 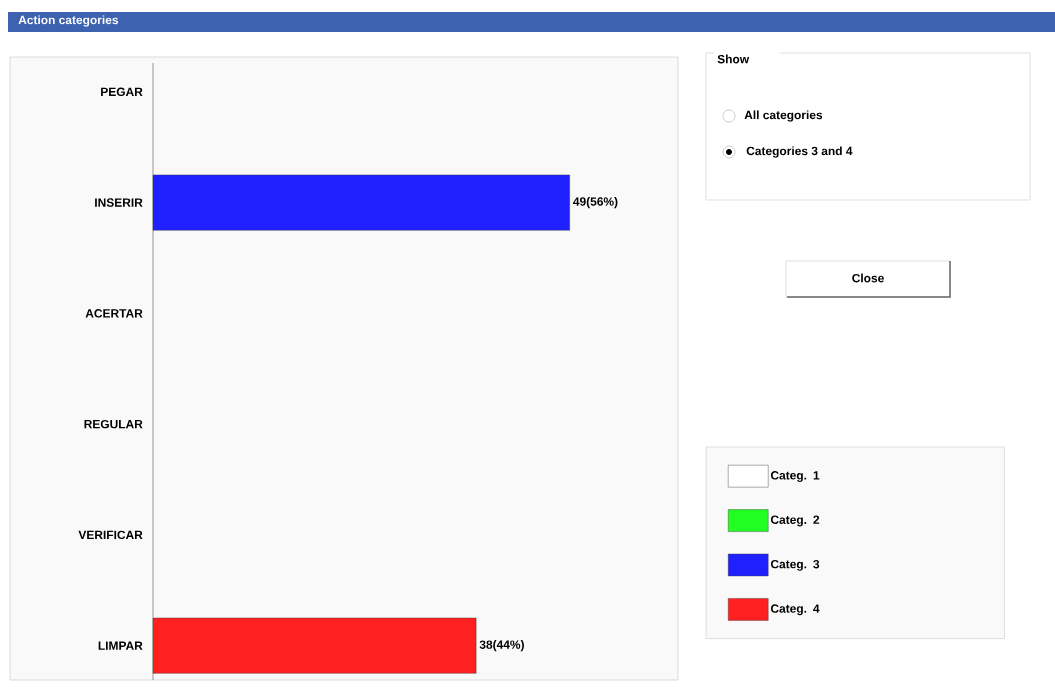 I want to click on y-tick-label: VERIFICAR, so click(x=110, y=535).